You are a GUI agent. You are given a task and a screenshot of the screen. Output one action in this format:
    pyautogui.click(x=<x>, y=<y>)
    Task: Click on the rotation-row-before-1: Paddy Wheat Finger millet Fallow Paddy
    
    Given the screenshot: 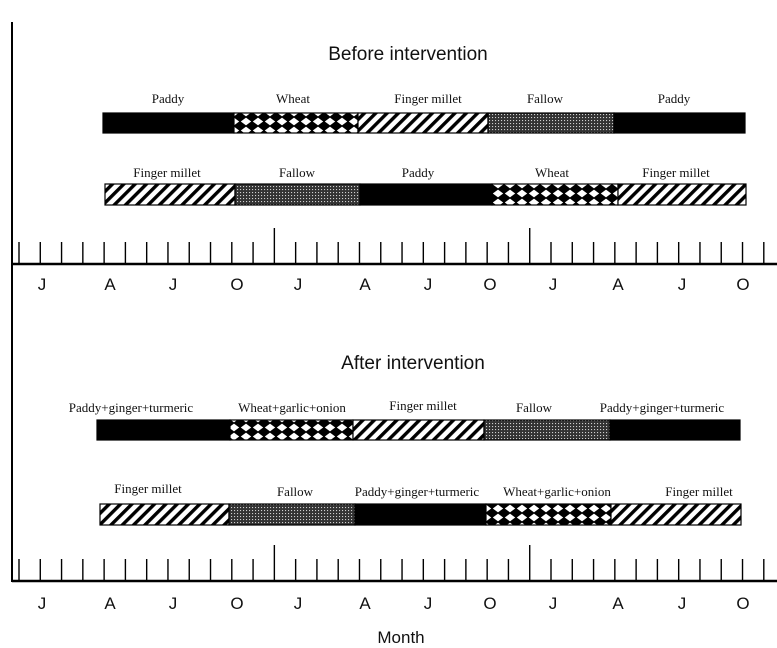 What is the action you would take?
    pyautogui.click(x=424, y=112)
    